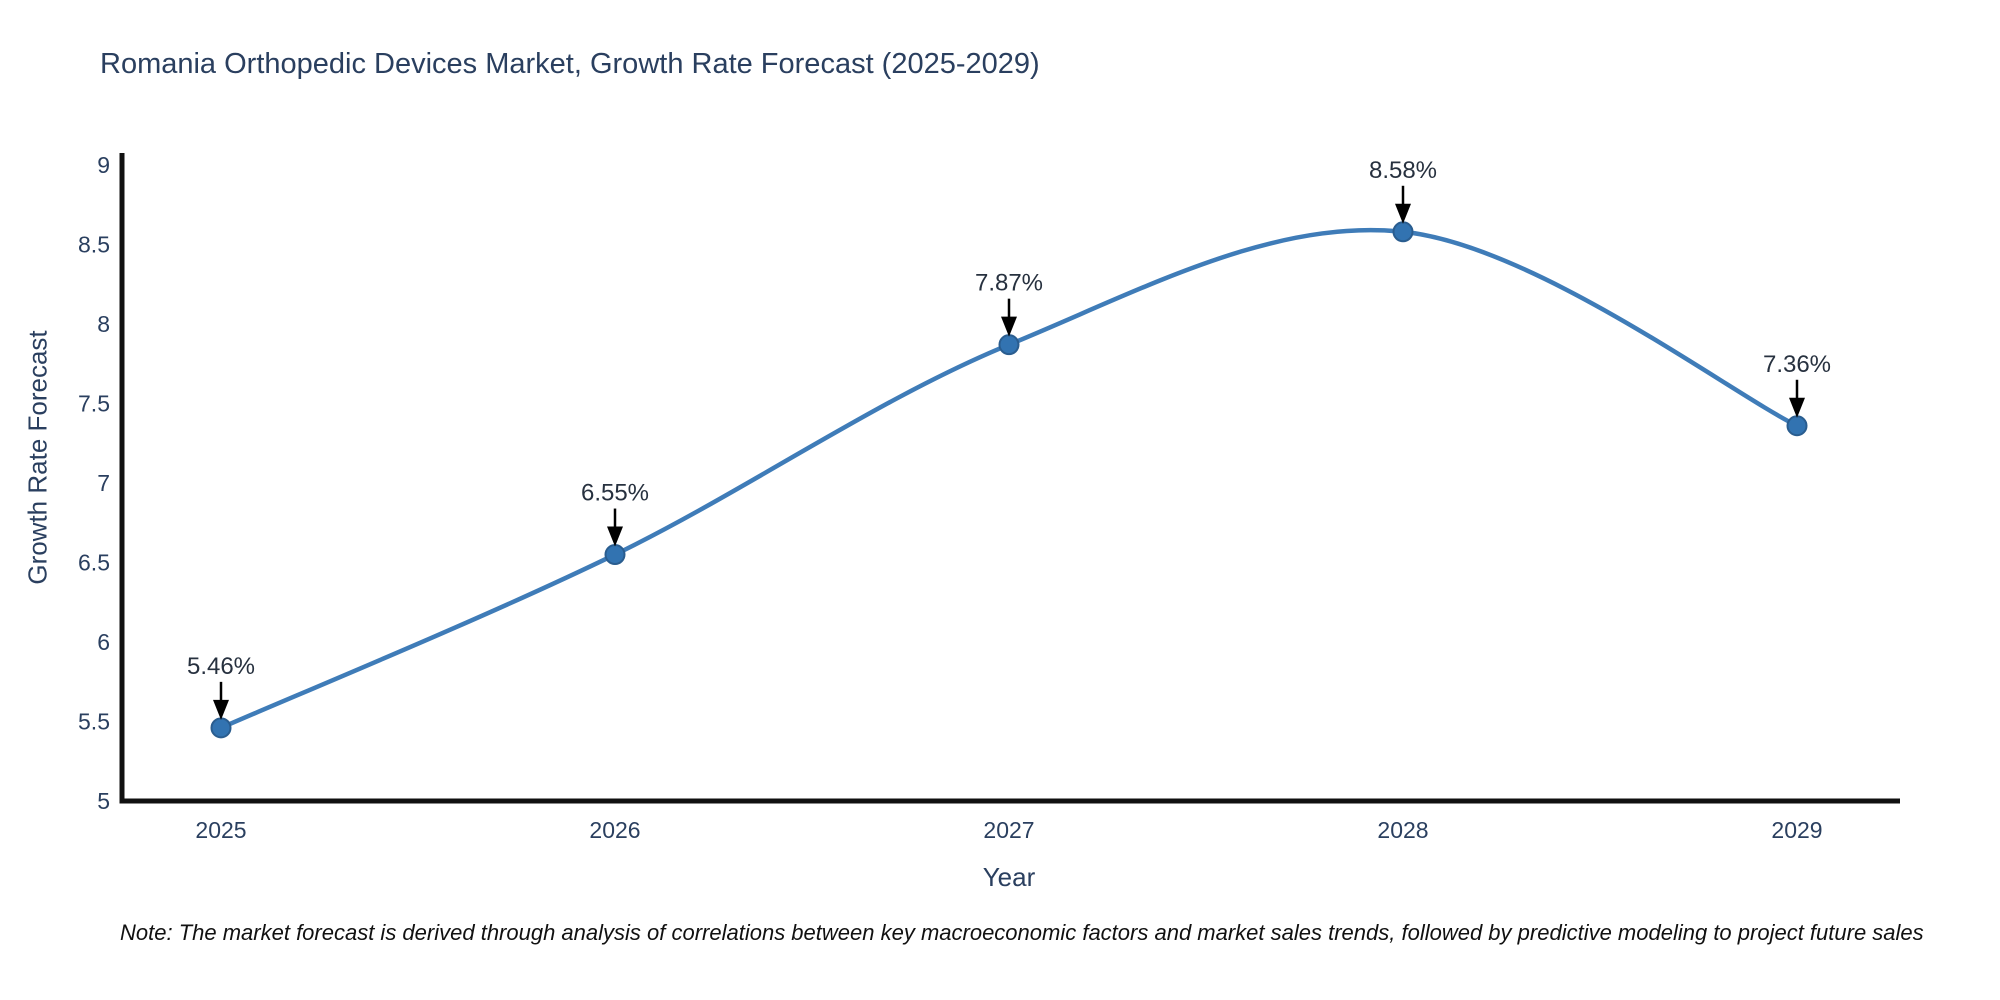 The width and height of the screenshot is (2000, 1000). I want to click on y-tick-label: 7, so click(103, 483).